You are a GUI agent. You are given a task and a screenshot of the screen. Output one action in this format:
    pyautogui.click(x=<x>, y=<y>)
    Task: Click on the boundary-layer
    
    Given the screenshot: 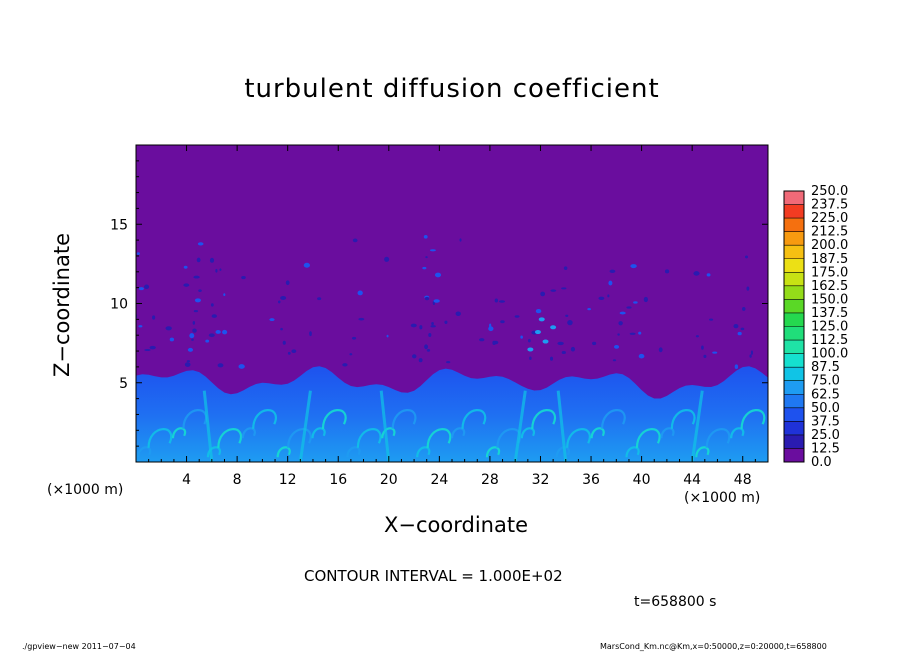 What is the action you would take?
    pyautogui.click(x=452, y=414)
    